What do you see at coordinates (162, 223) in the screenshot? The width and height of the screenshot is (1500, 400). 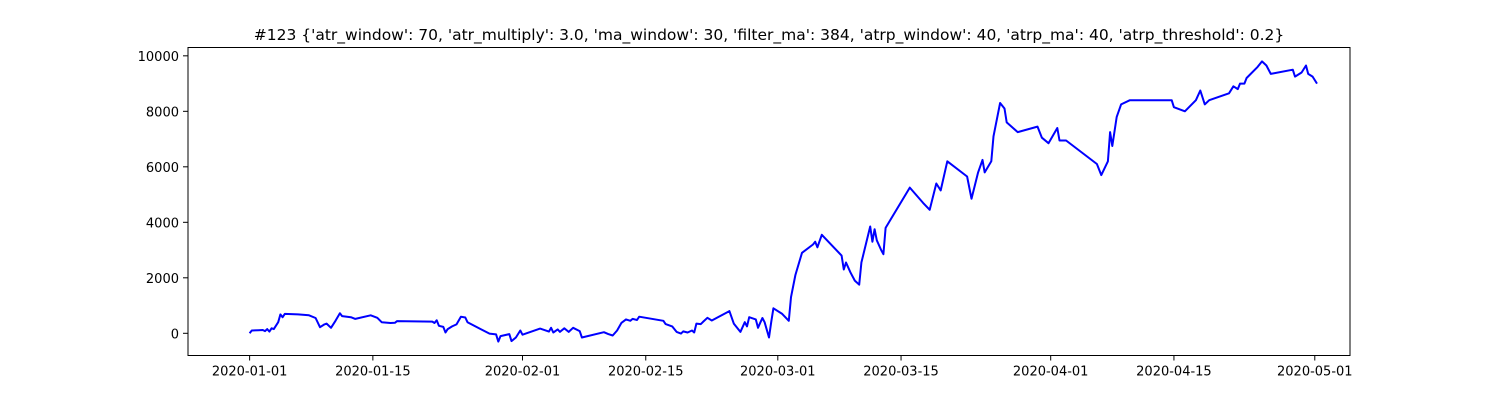 I see `y-tick-label: 4000` at bounding box center [162, 223].